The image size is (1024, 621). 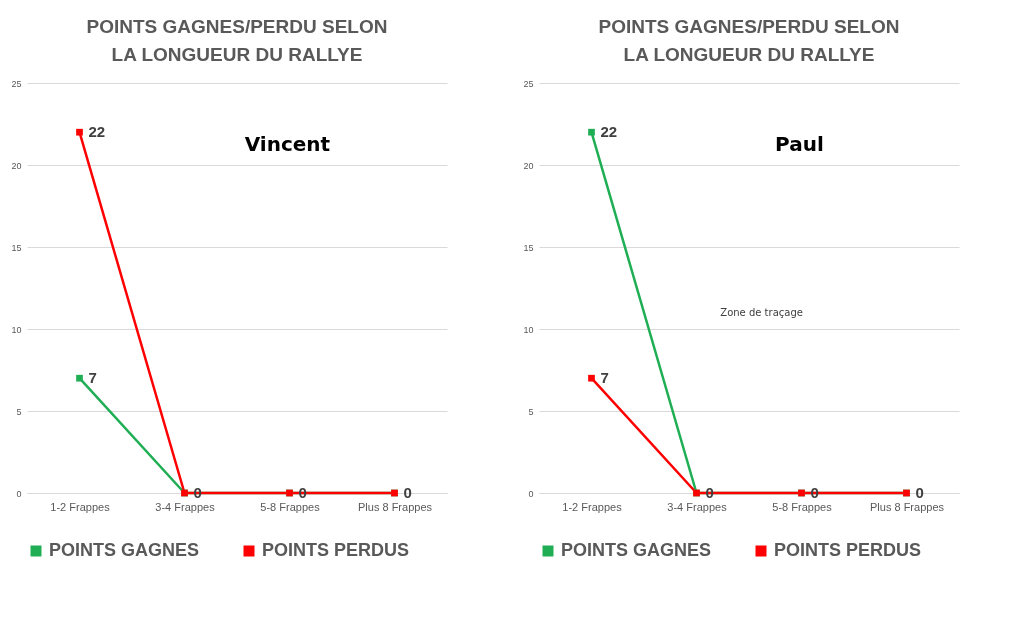 What do you see at coordinates (761, 312) in the screenshot?
I see `annotation: Zone de traçage` at bounding box center [761, 312].